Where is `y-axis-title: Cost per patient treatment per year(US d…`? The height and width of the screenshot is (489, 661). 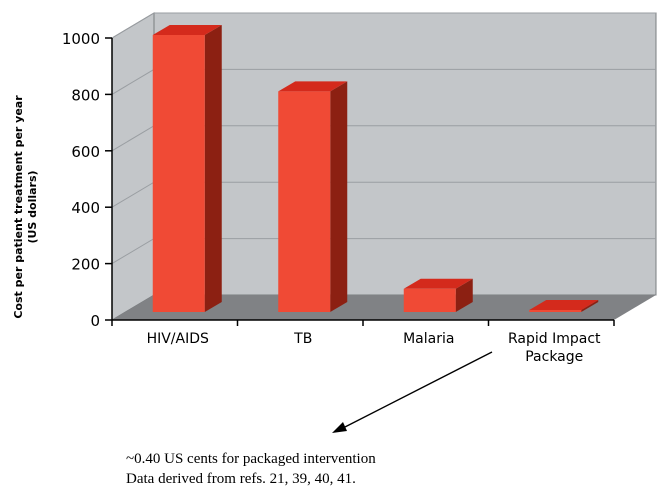 y-axis-title: Cost per patient treatment per year(US d… is located at coordinates (25, 207).